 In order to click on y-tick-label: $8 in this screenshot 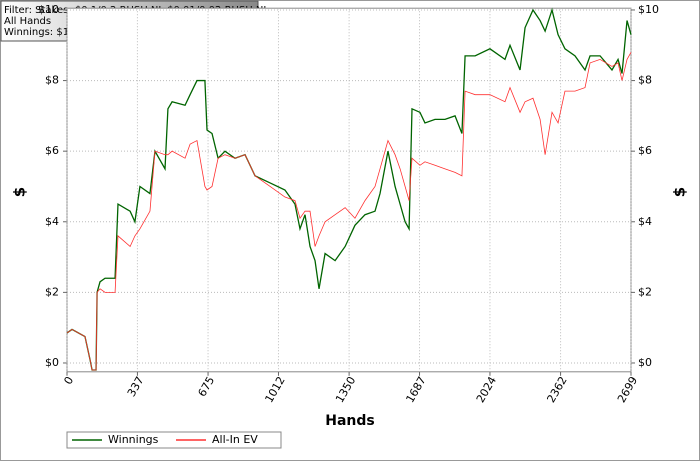, I will do `click(52, 80)`.